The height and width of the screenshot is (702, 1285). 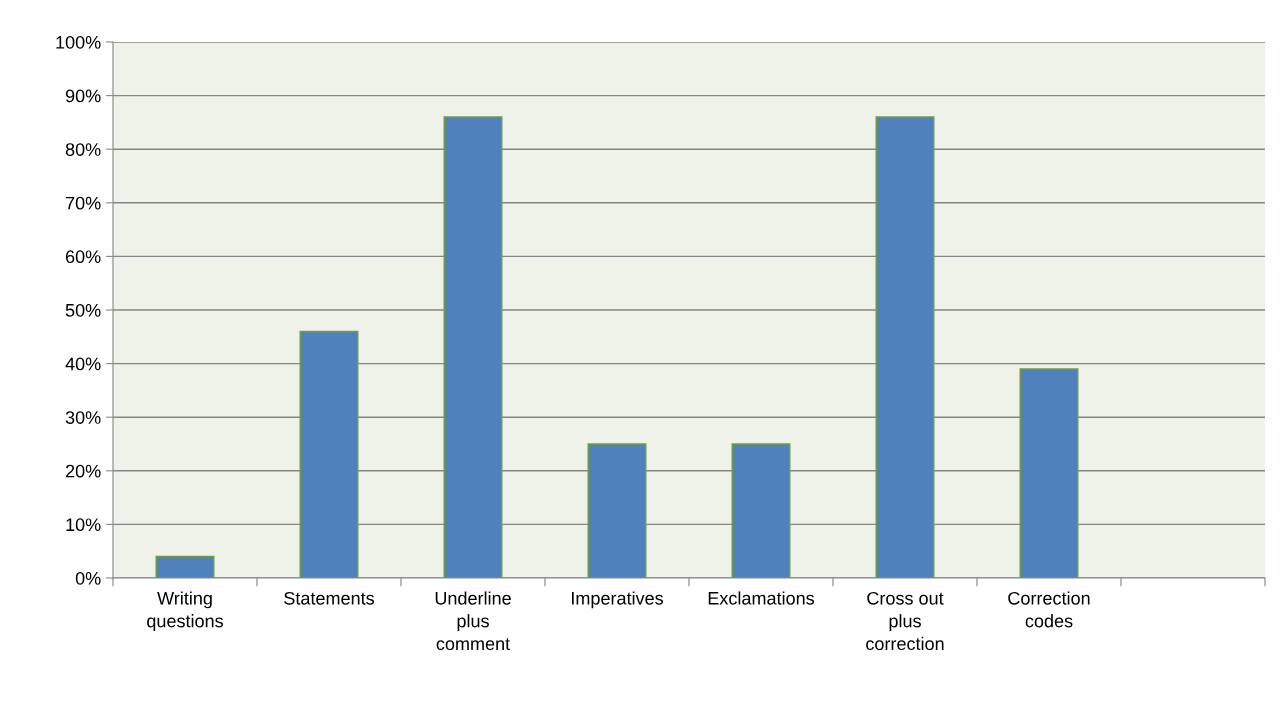 I want to click on y-tick-label: 90%, so click(x=83, y=96).